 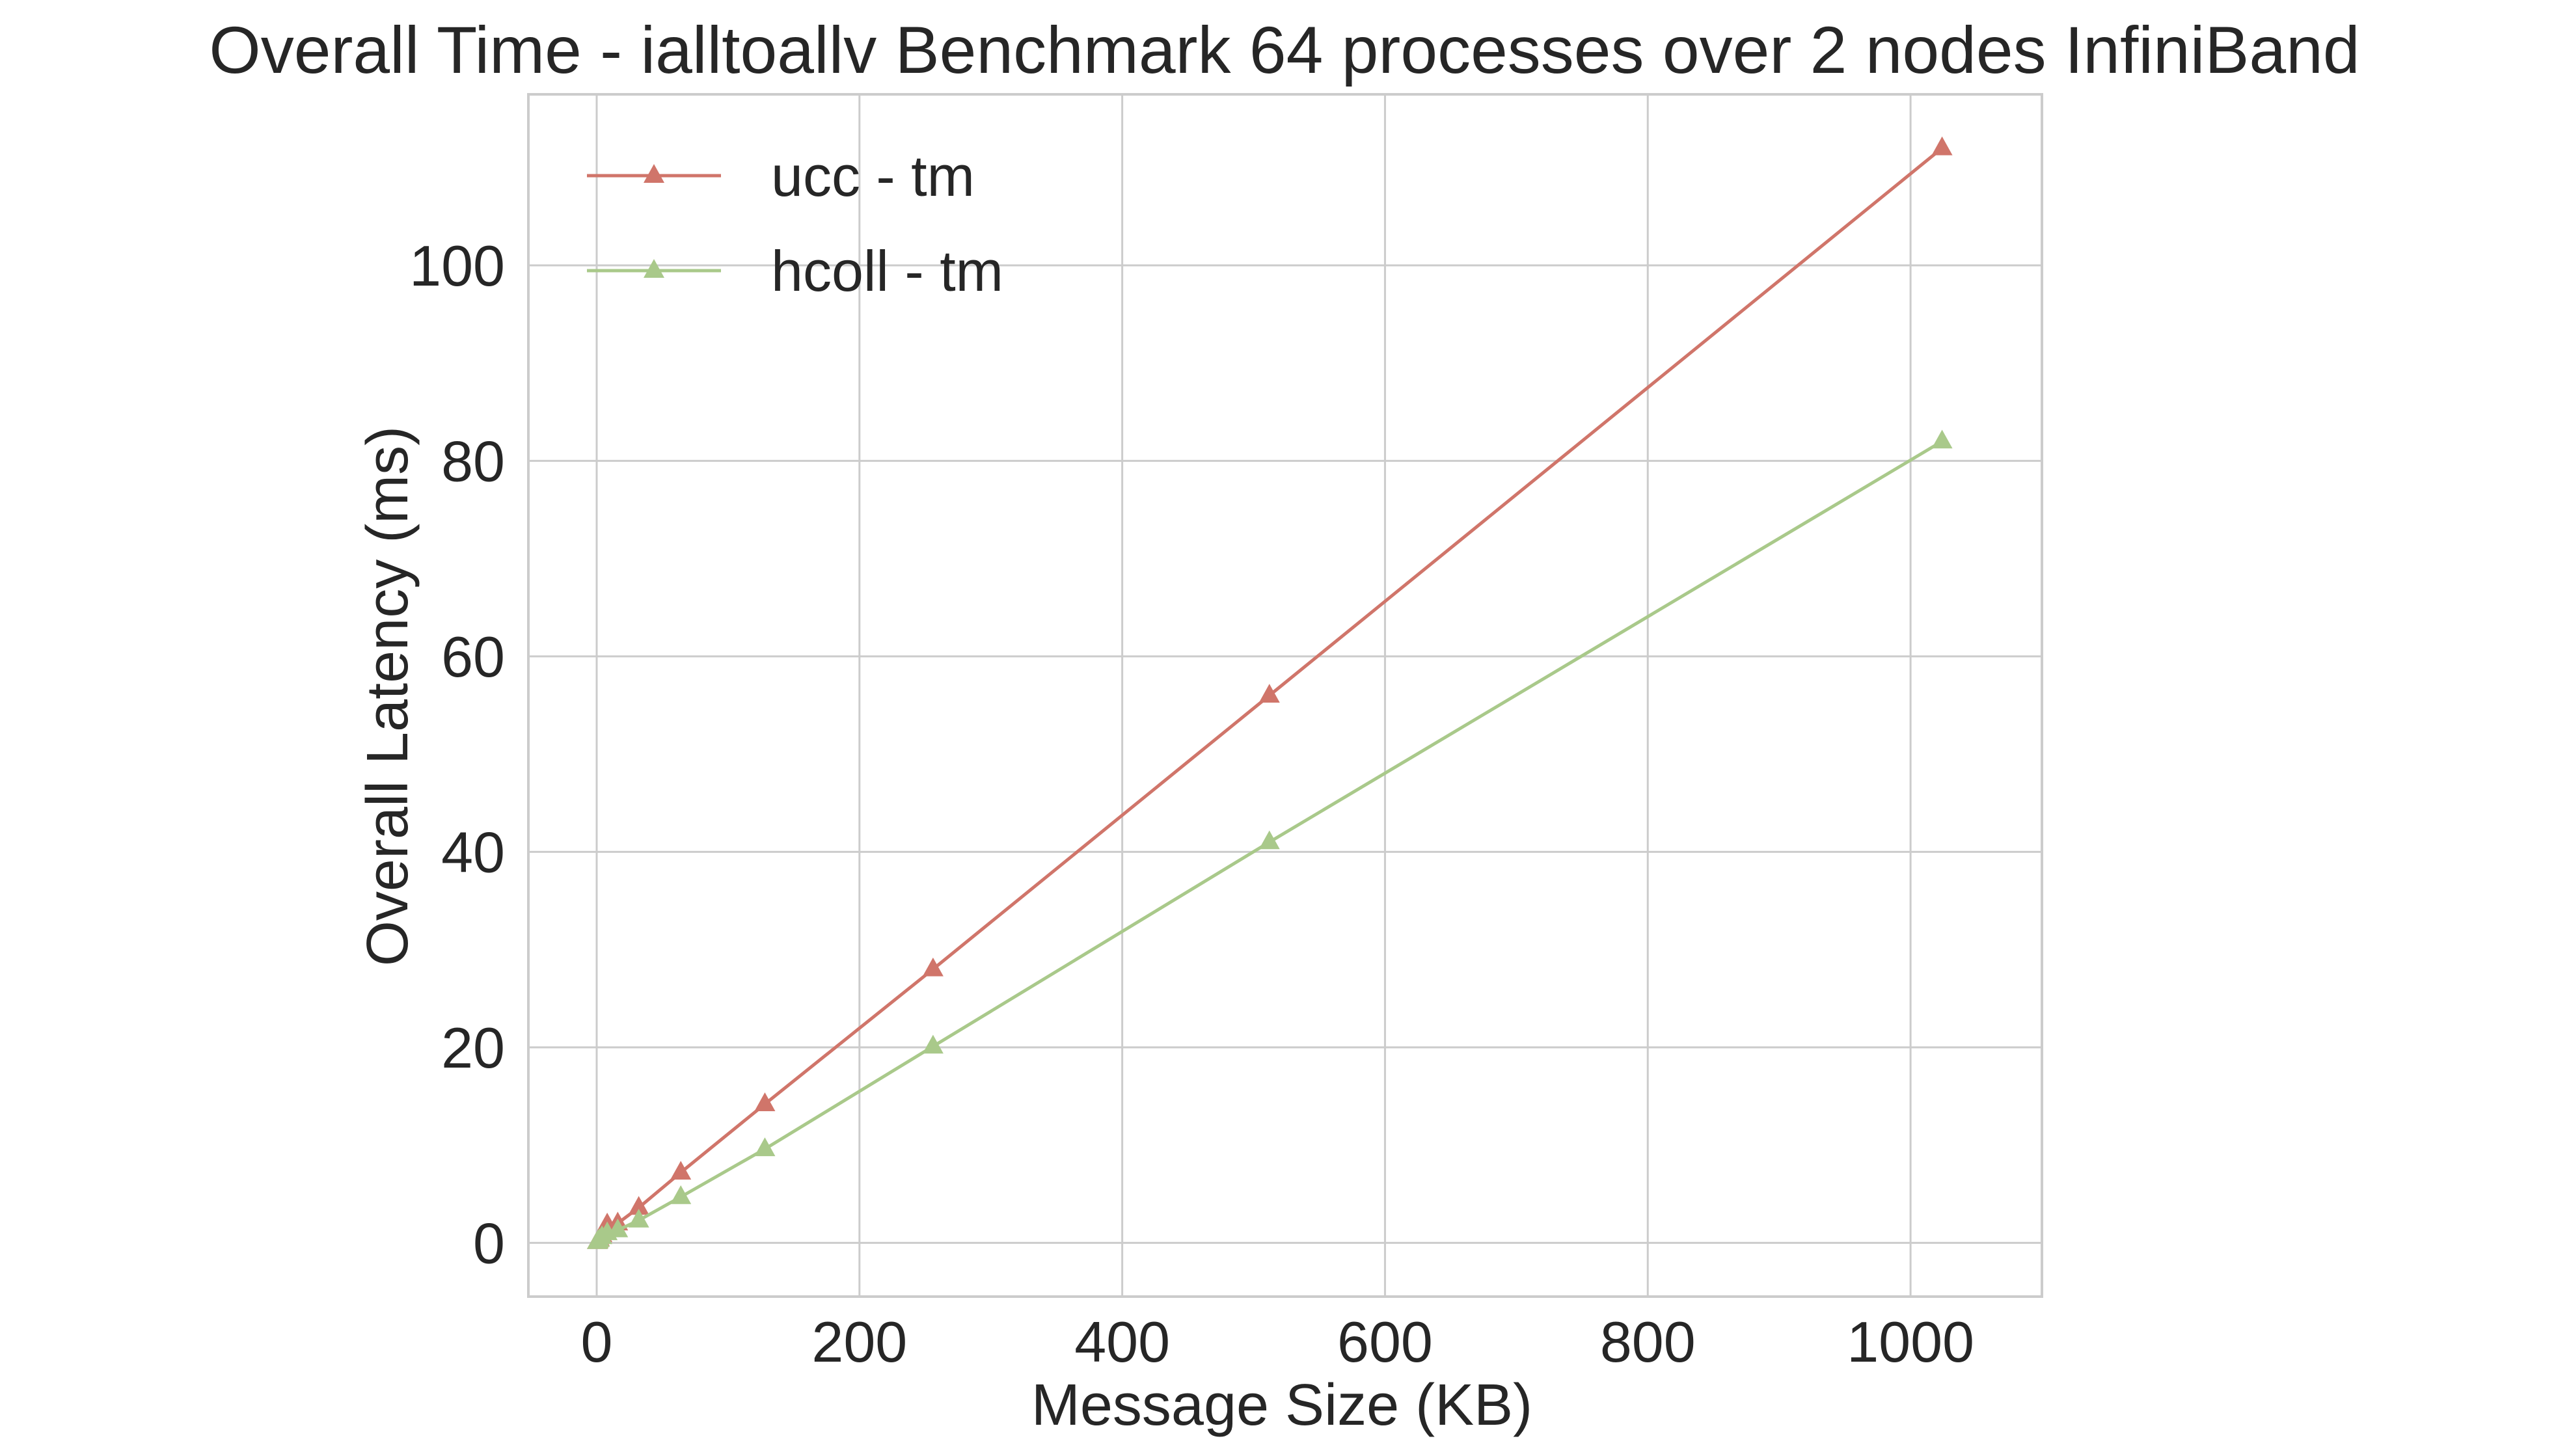 What do you see at coordinates (1648, 1342) in the screenshot?
I see `x-tick-label: 800` at bounding box center [1648, 1342].